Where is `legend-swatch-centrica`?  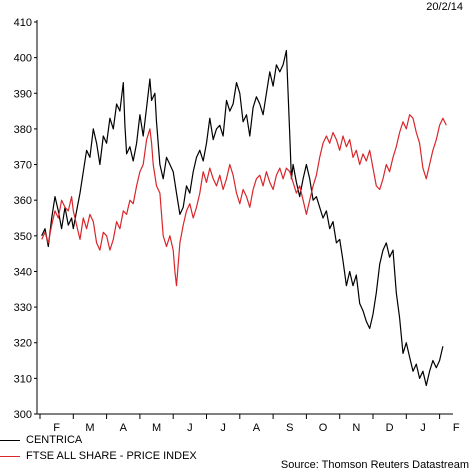 legend-swatch-centrica is located at coordinates (10, 440).